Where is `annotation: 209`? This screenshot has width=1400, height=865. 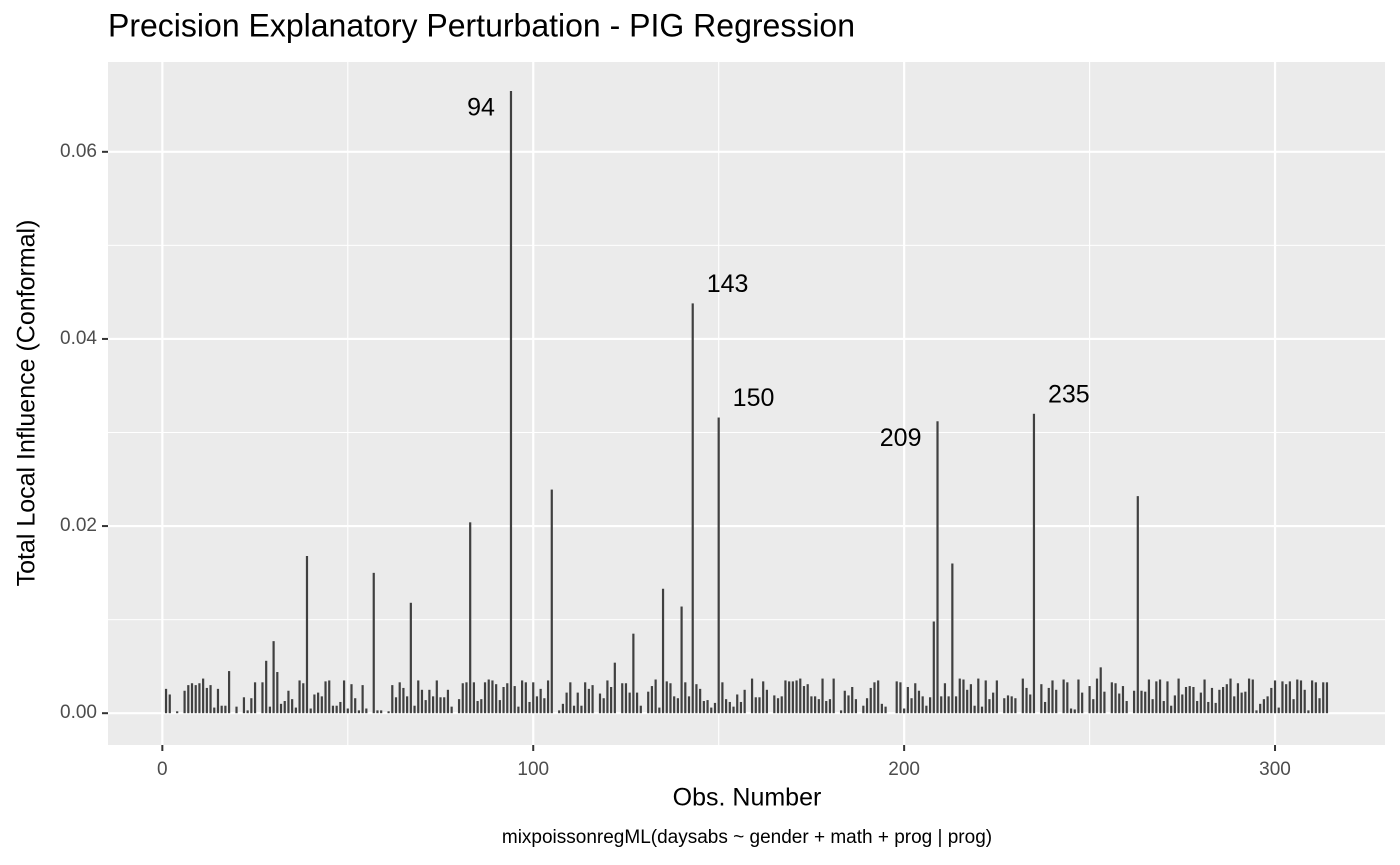 annotation: 209 is located at coordinates (901, 438).